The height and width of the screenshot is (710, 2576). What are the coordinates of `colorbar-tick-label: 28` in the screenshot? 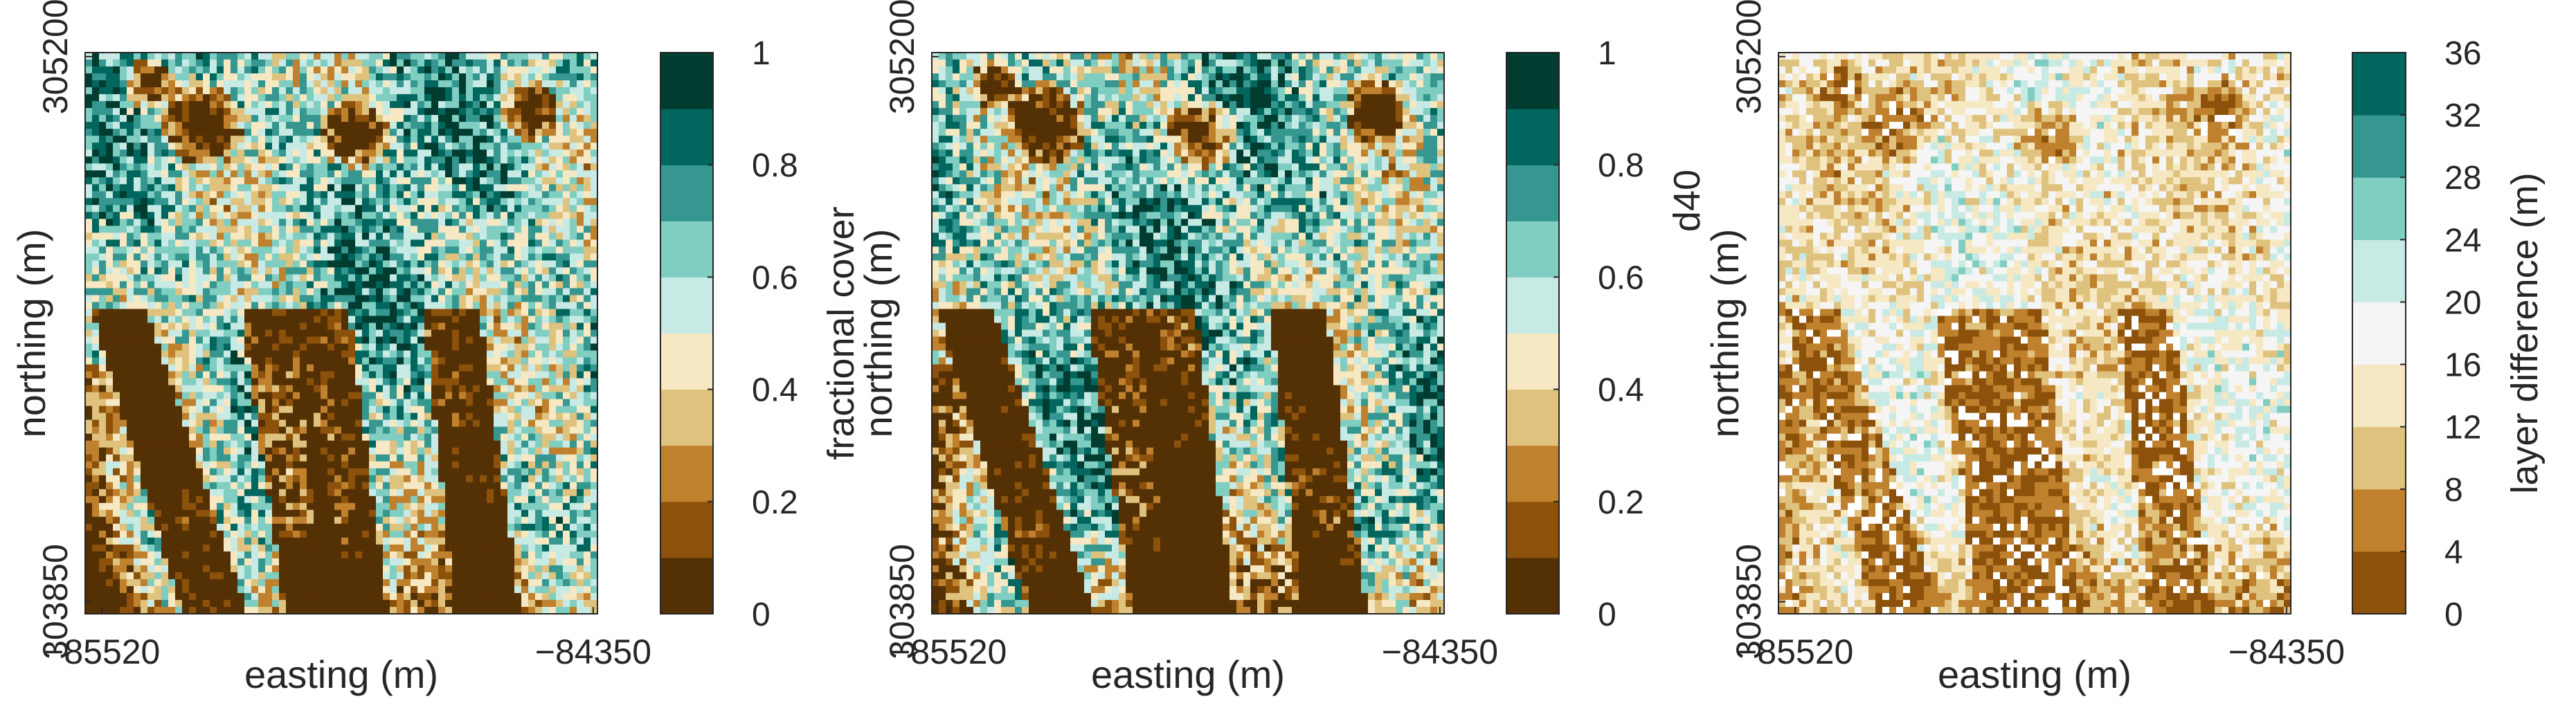 It's located at (2462, 179).